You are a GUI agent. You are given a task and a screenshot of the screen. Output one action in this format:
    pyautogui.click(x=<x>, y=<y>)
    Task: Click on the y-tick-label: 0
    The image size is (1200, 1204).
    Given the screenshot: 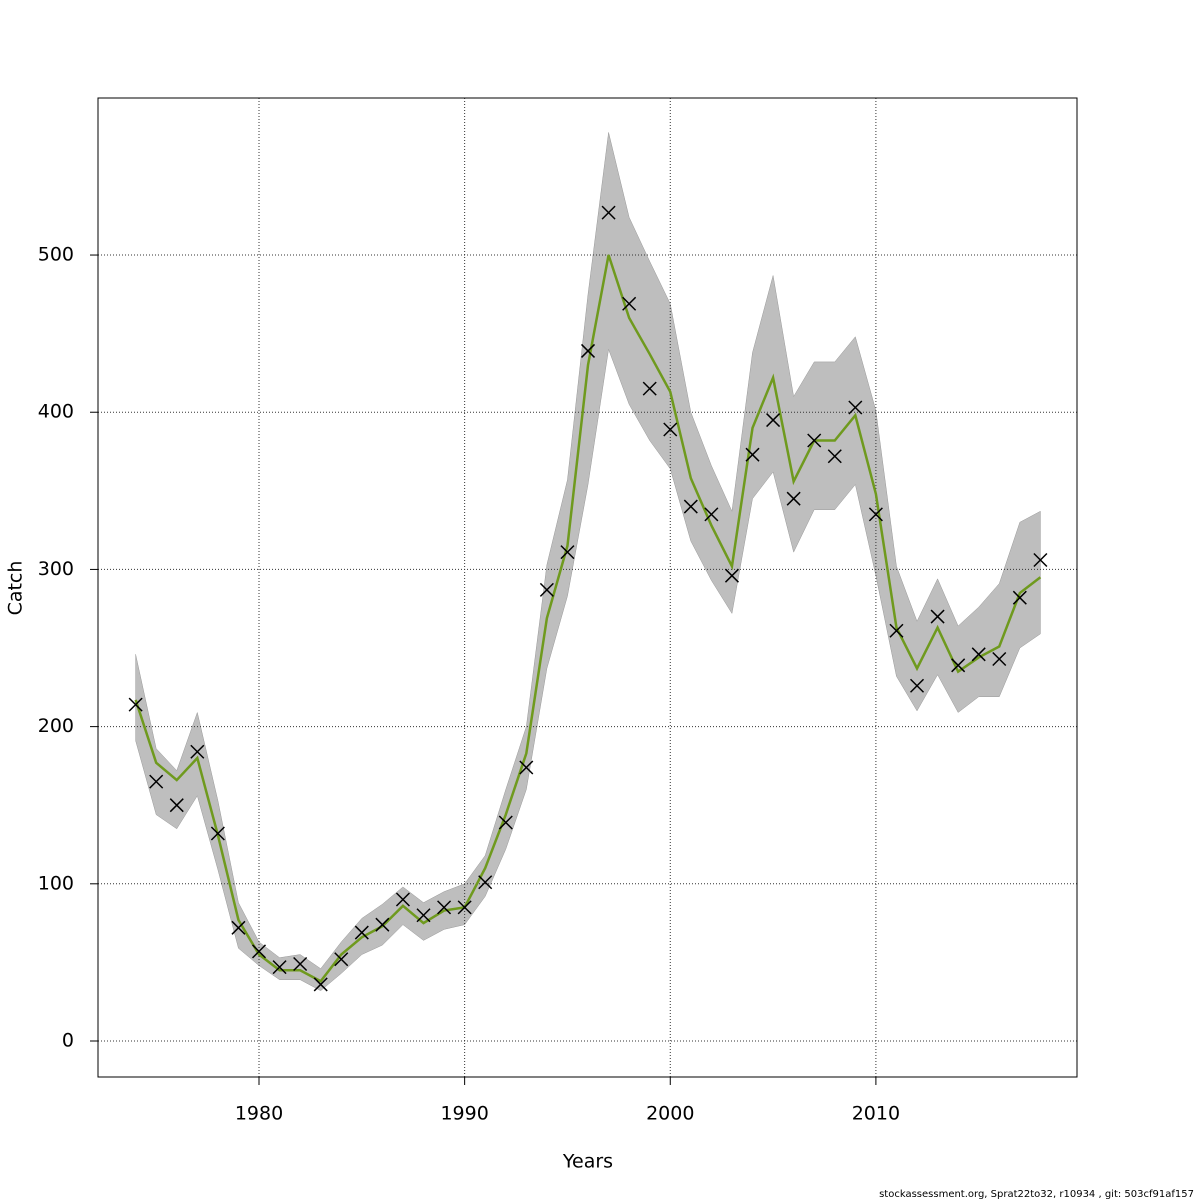 What is the action you would take?
    pyautogui.click(x=68, y=1041)
    